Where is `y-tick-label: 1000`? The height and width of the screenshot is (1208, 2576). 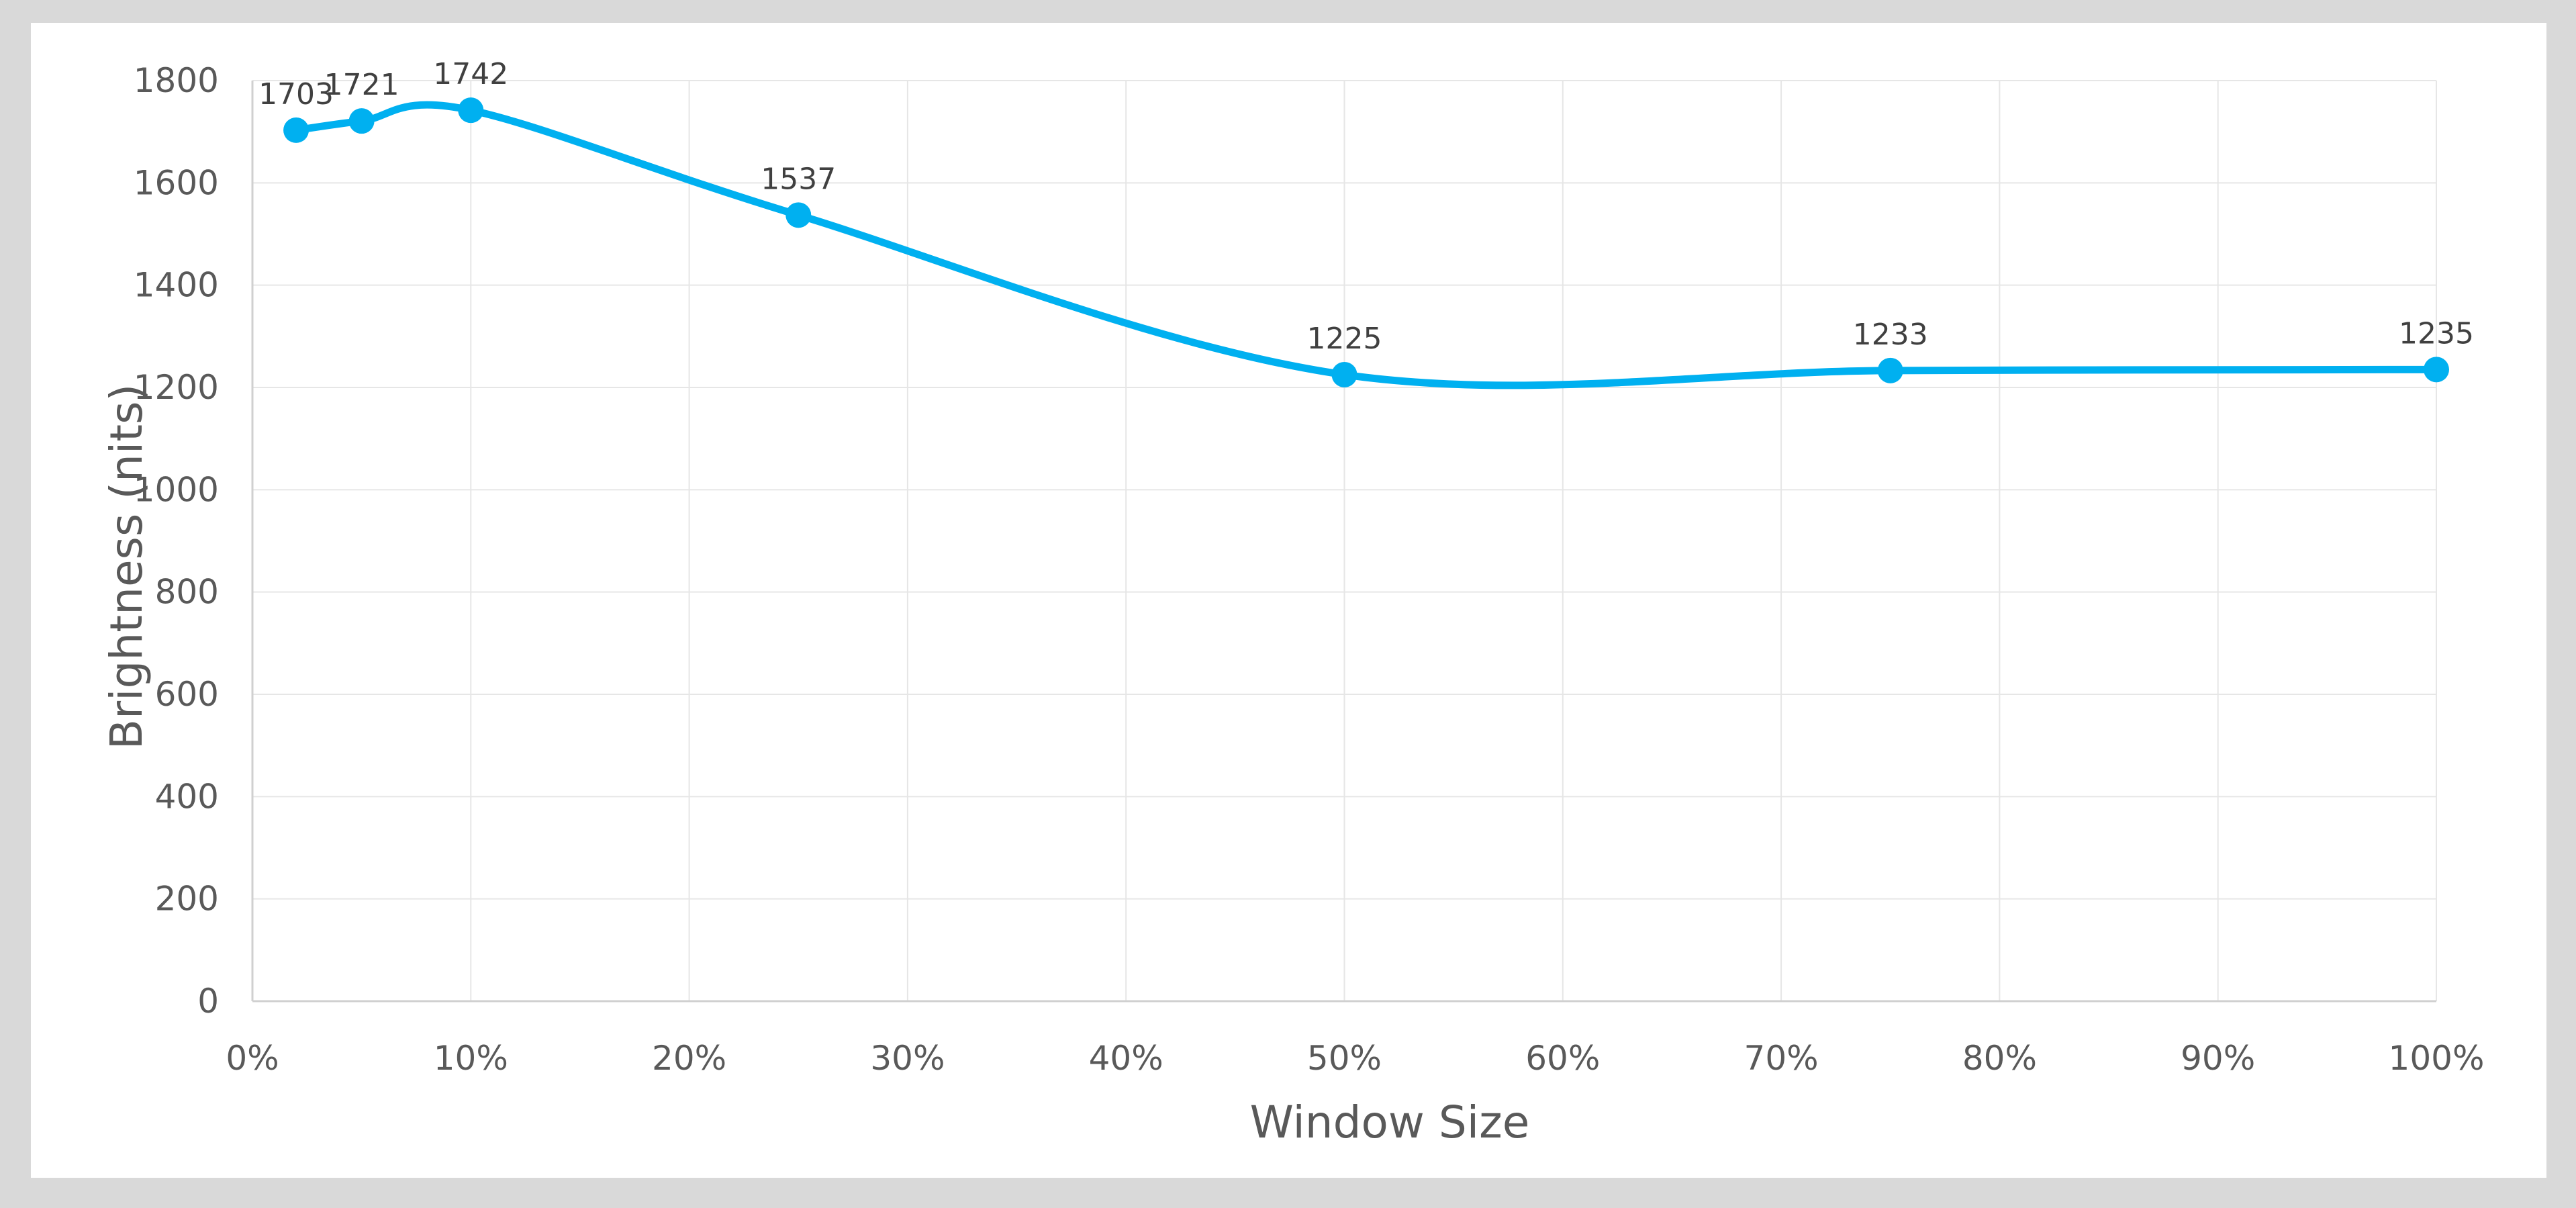
y-tick-label: 1000 is located at coordinates (176, 489).